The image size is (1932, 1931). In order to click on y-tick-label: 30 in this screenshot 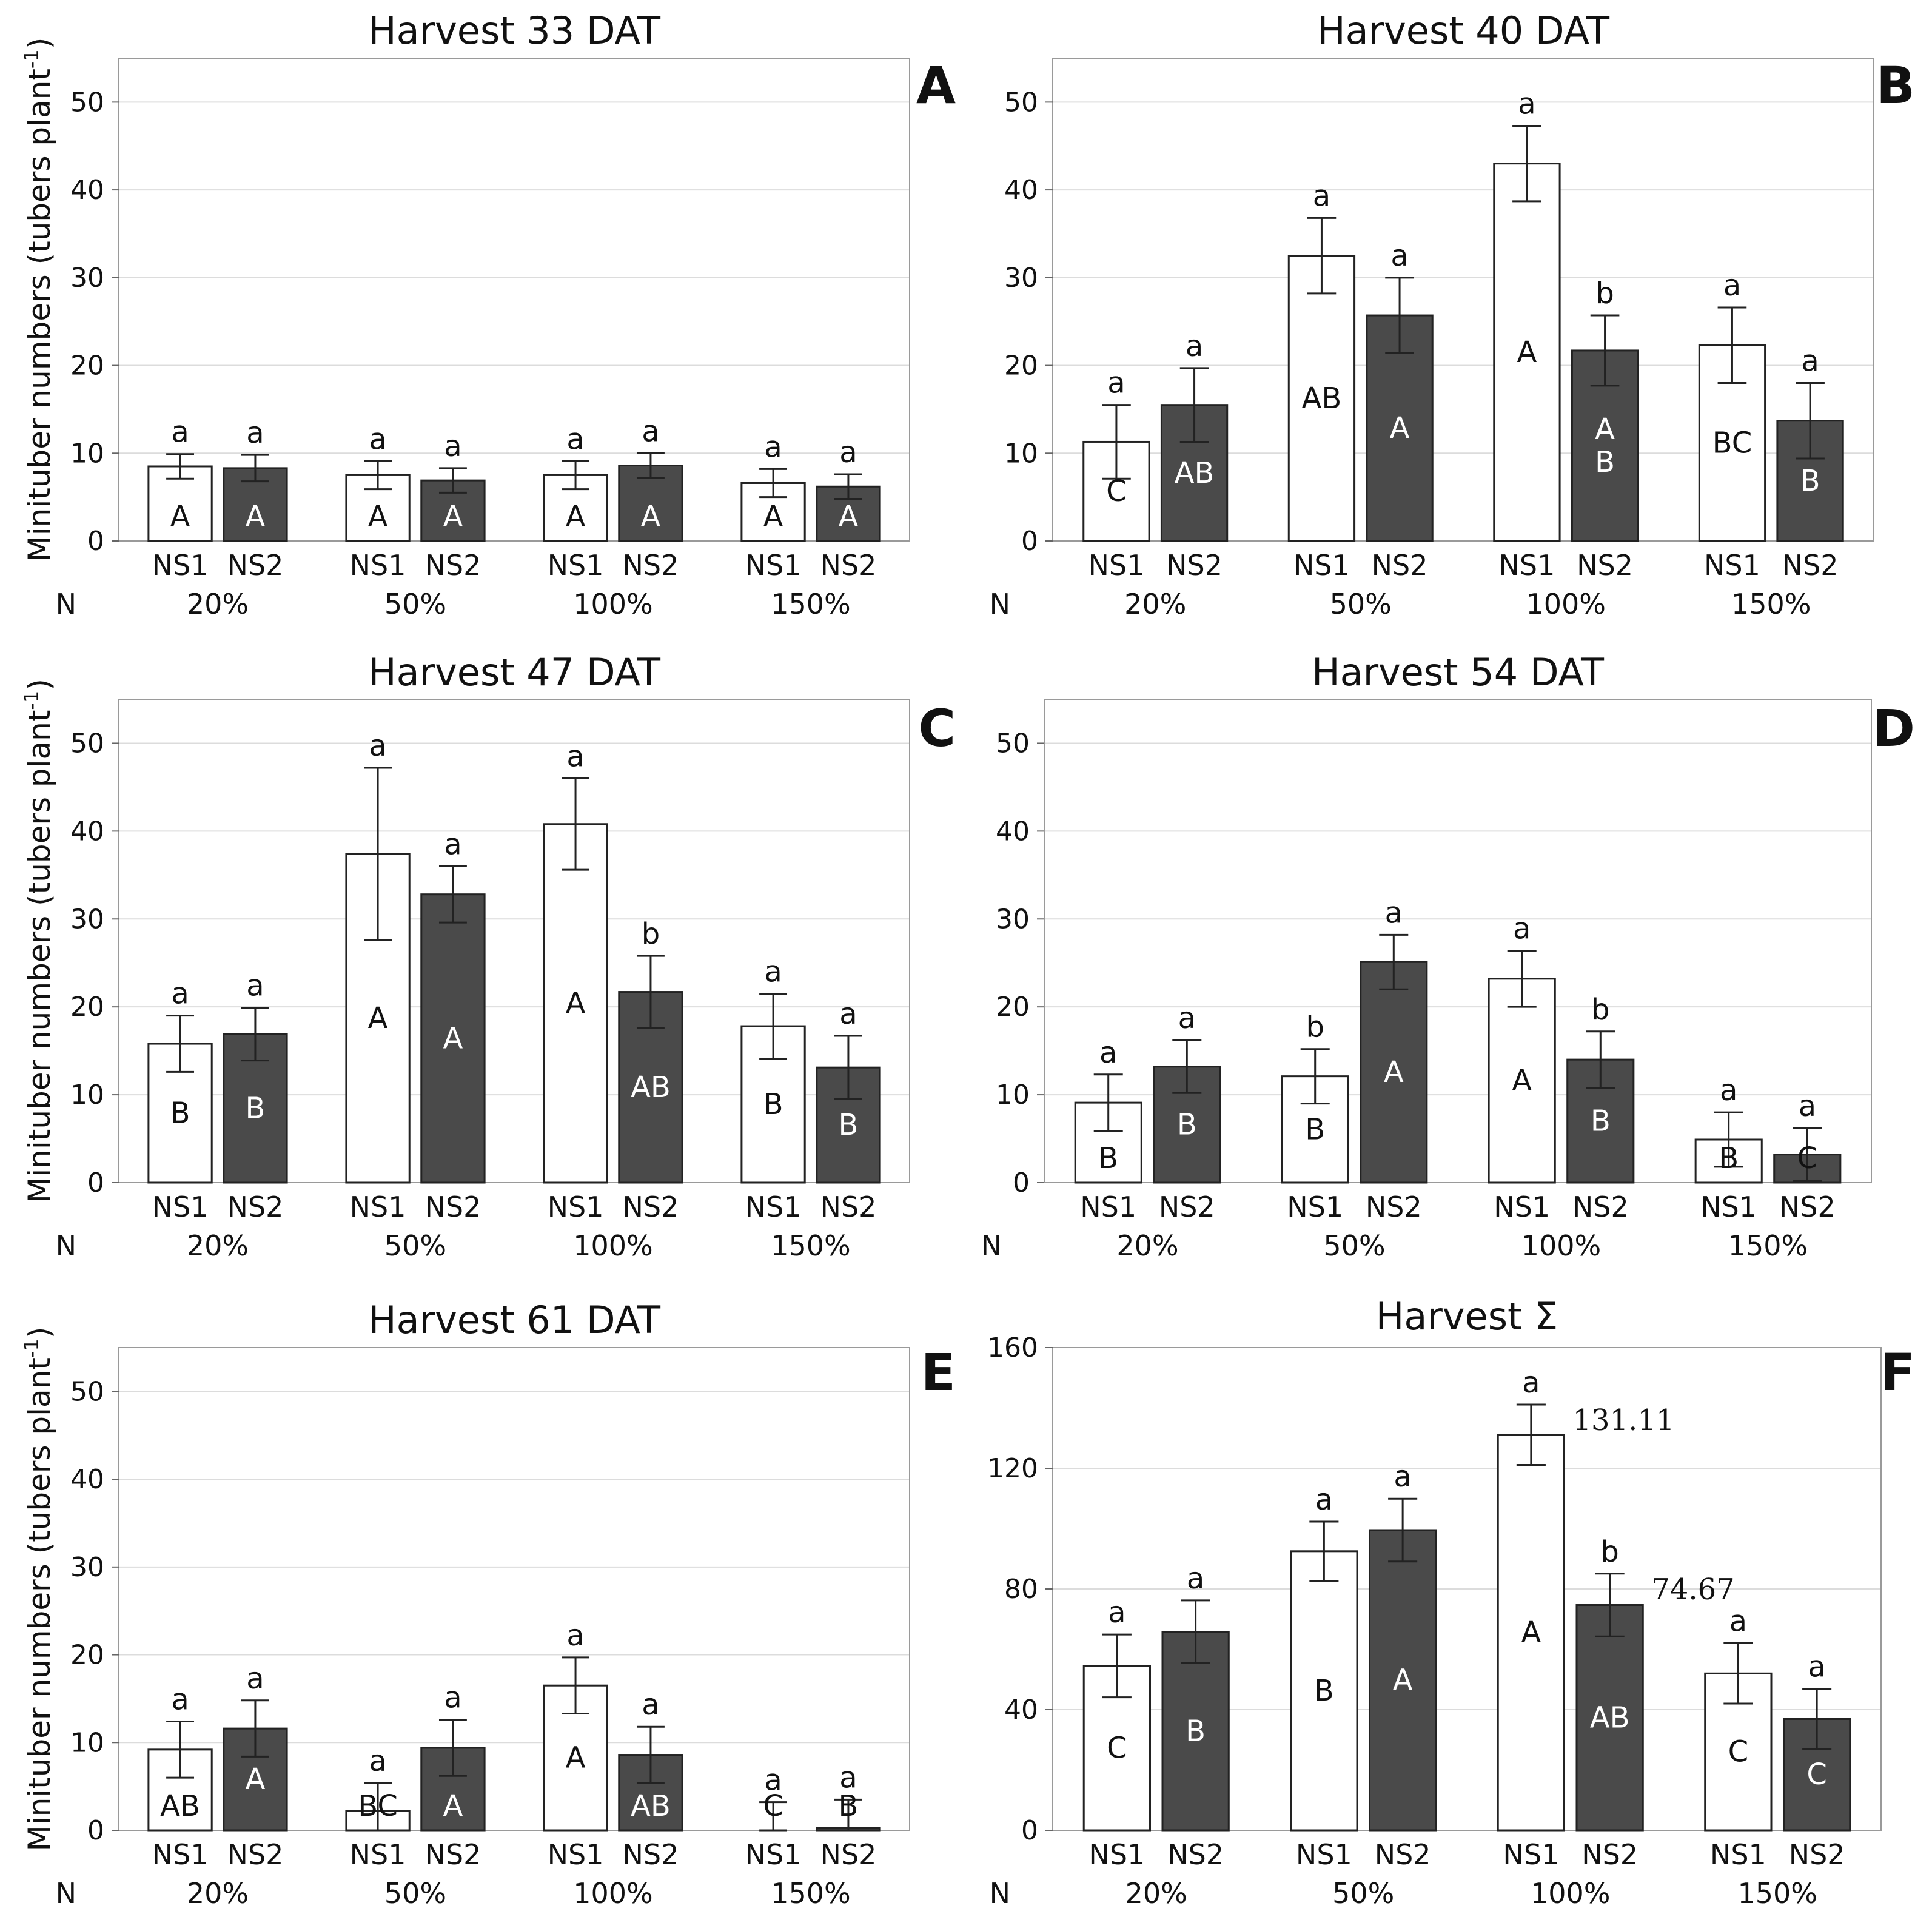, I will do `click(87, 1567)`.